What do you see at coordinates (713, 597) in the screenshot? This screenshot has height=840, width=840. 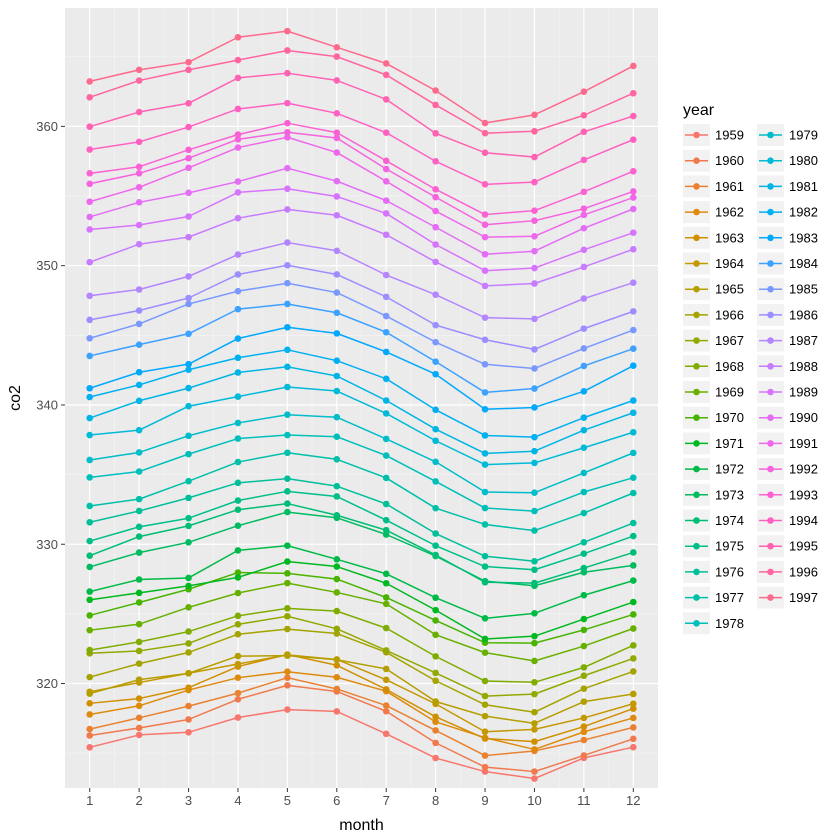 I see `legend-item-1977: 1977` at bounding box center [713, 597].